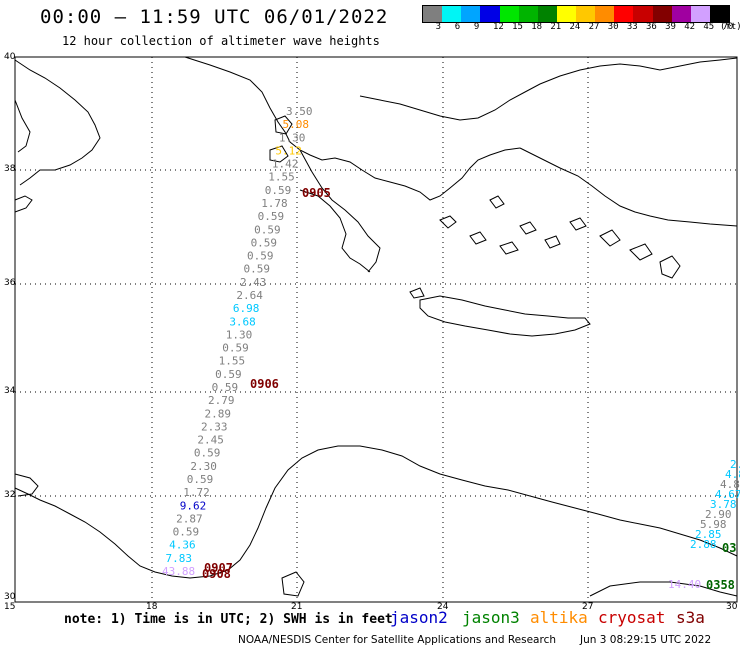  Describe the element at coordinates (594, 27) in the screenshot. I see `legend-label: 27` at that location.